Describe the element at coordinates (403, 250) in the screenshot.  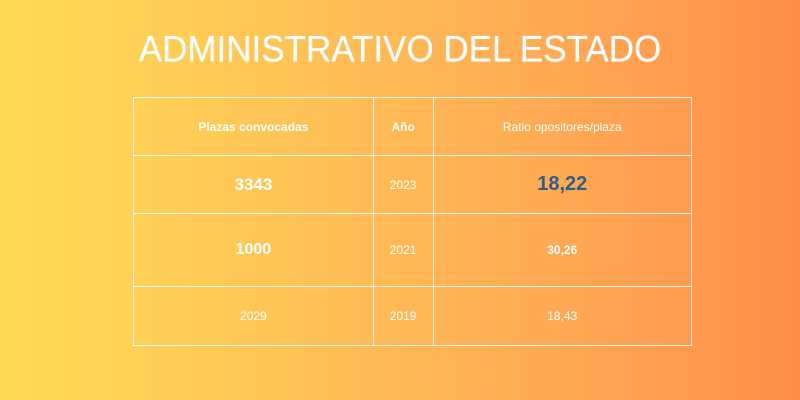
I see `cell-anio: 2021` at that location.